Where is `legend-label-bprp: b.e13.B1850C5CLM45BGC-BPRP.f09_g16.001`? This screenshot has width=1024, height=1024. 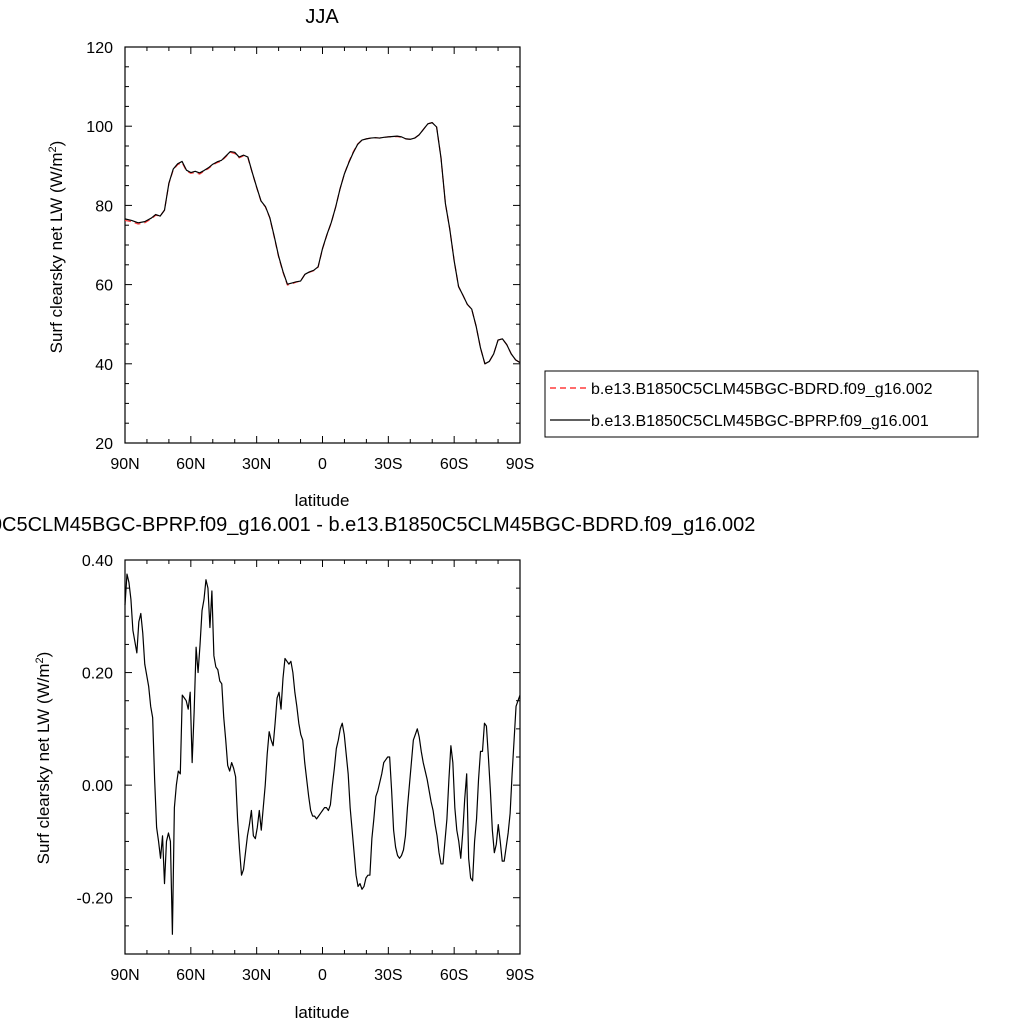 legend-label-bprp: b.e13.B1850C5CLM45BGC-BPRP.f09_g16.001 is located at coordinates (760, 421).